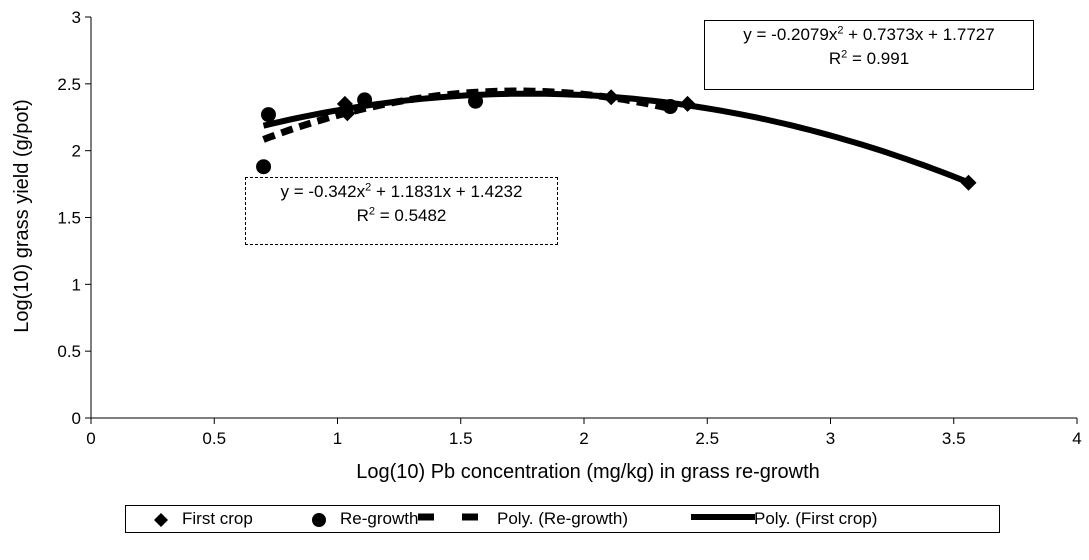 The image size is (1089, 560). Describe the element at coordinates (76, 17) in the screenshot. I see `y-tick-label: 3` at that location.